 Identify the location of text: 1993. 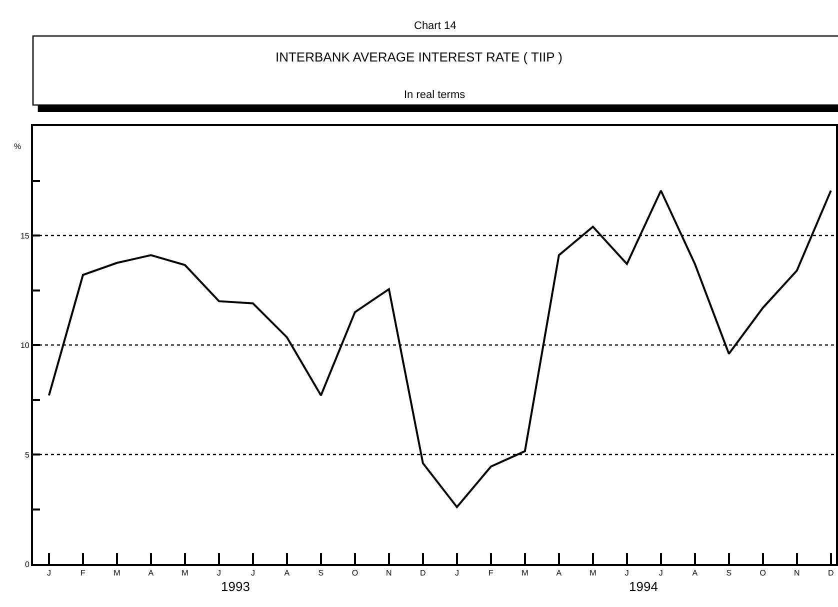
(235, 586).